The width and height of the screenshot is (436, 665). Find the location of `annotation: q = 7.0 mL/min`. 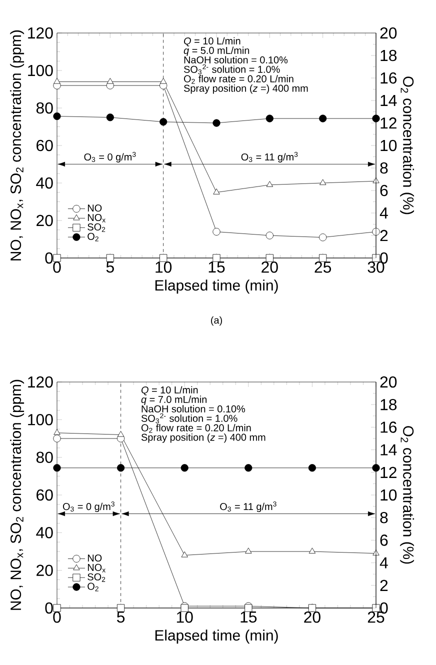

annotation: q = 7.0 mL/min is located at coordinates (174, 400).